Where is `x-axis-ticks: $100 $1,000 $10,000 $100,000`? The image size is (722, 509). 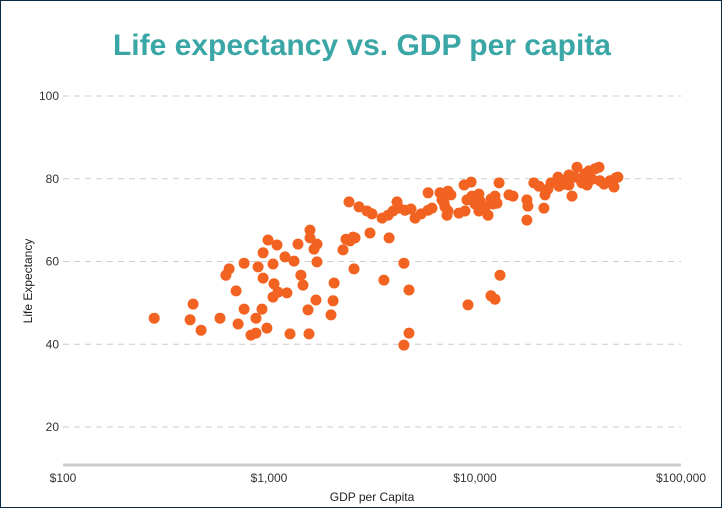
x-axis-ticks: $100 $1,000 $10,000 $100,000 is located at coordinates (378, 478).